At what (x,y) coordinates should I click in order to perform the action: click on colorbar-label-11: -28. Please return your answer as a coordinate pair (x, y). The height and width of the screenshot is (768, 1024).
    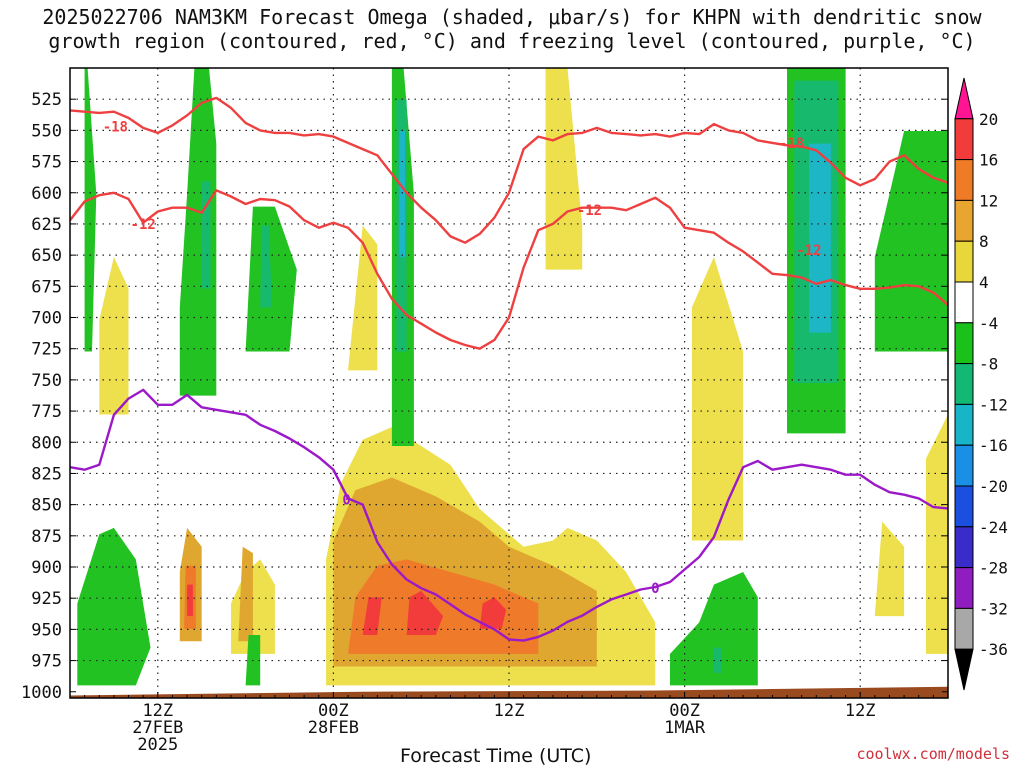
    Looking at the image, I should click on (993, 568).